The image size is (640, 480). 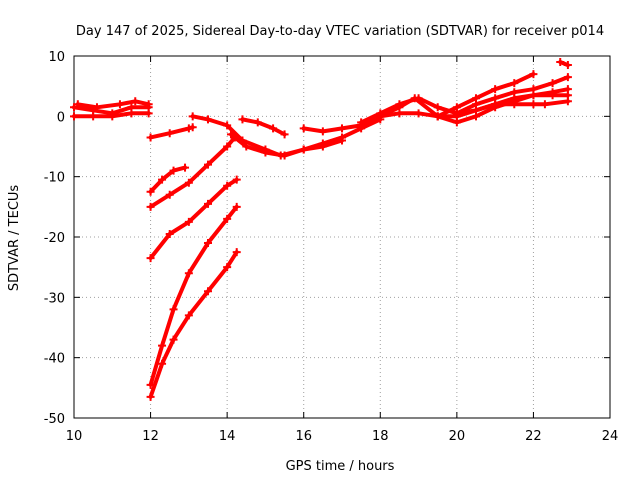 What do you see at coordinates (61, 117) in the screenshot?
I see `y-tick-label: 0` at bounding box center [61, 117].